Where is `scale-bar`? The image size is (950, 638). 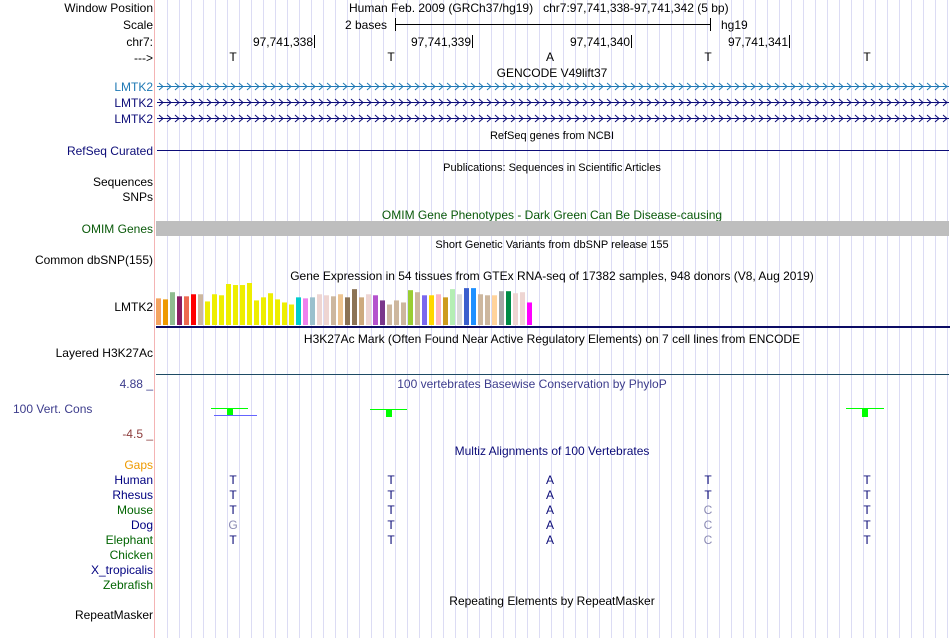
scale-bar is located at coordinates (553, 24).